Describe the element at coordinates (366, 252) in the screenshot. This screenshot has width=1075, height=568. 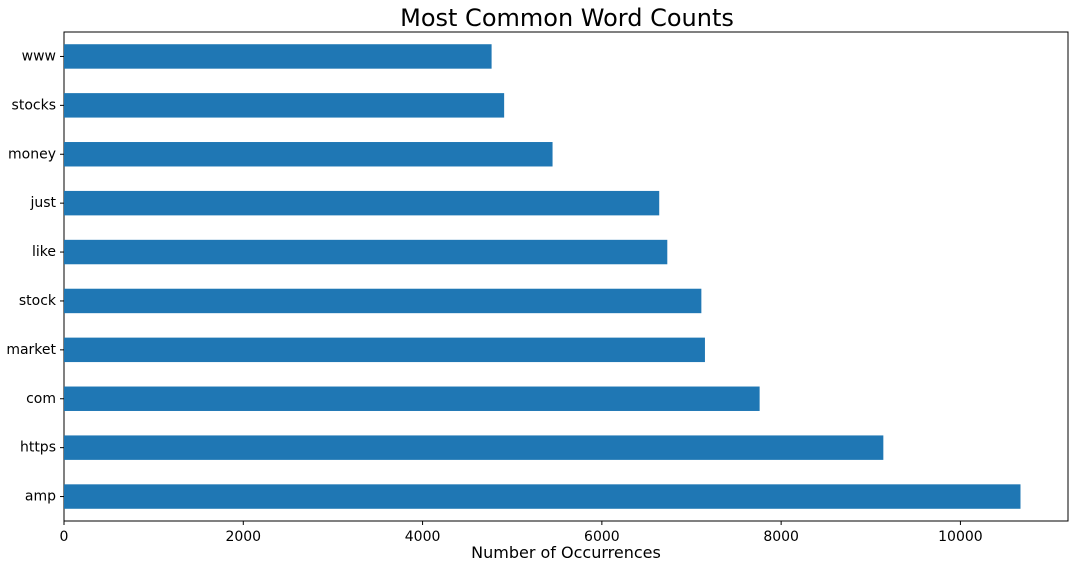
I see `bar-like` at that location.